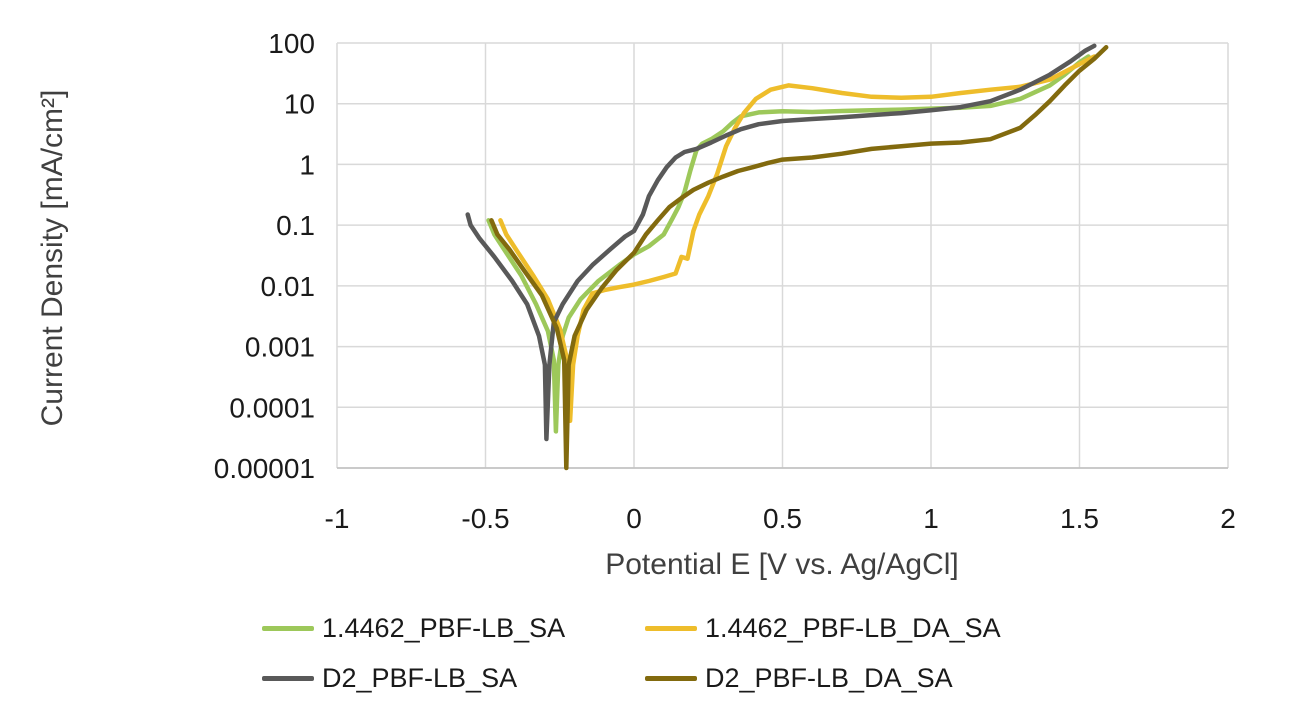  Describe the element at coordinates (272, 407) in the screenshot. I see `y-tick-label: 0.0001` at that location.